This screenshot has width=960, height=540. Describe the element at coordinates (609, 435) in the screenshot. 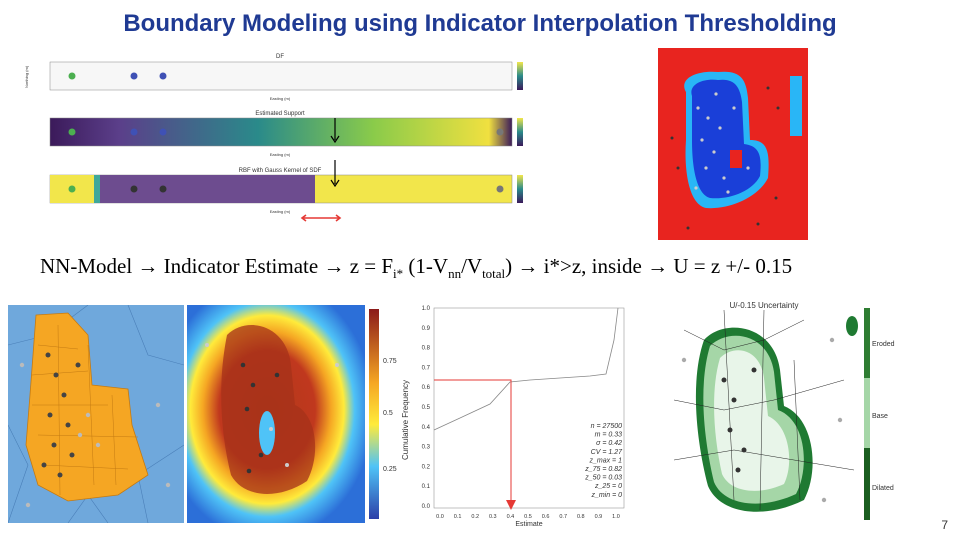

I see `cdf-stat: m = 0.33` at that location.